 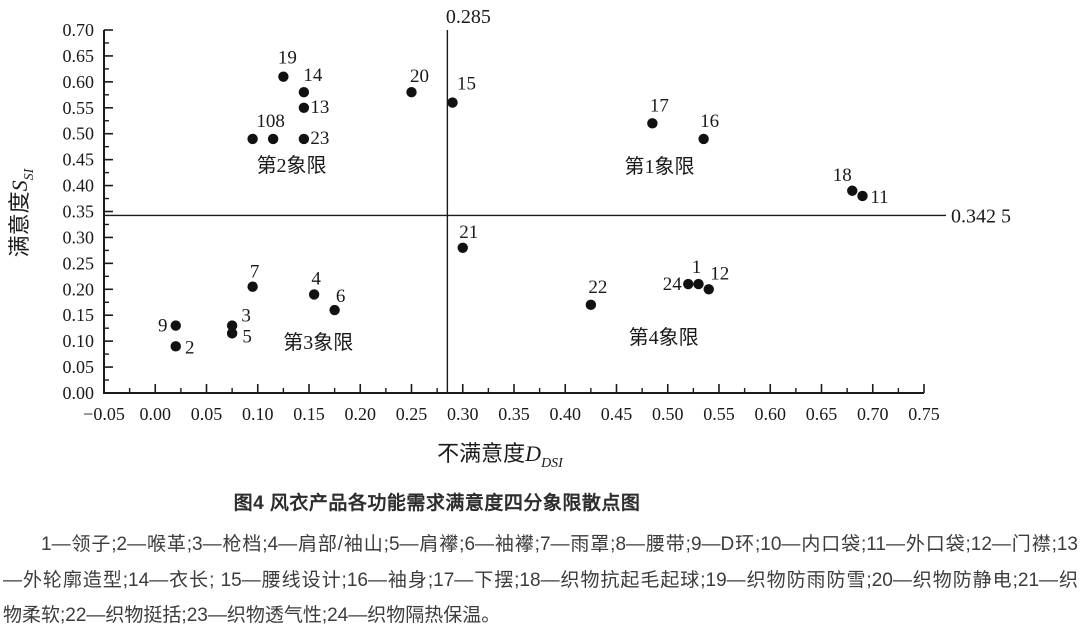 What do you see at coordinates (79, 30) in the screenshot?
I see `y-tick-label: 0.70` at bounding box center [79, 30].